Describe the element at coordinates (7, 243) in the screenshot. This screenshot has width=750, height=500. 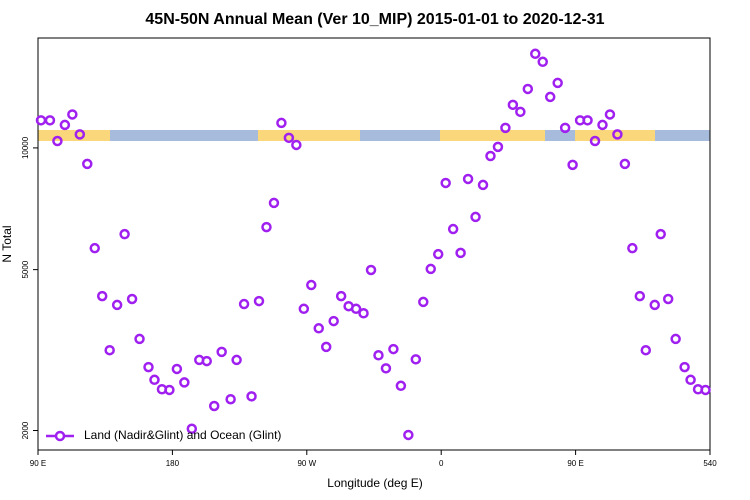
I see `y-axis-label: N Total` at that location.